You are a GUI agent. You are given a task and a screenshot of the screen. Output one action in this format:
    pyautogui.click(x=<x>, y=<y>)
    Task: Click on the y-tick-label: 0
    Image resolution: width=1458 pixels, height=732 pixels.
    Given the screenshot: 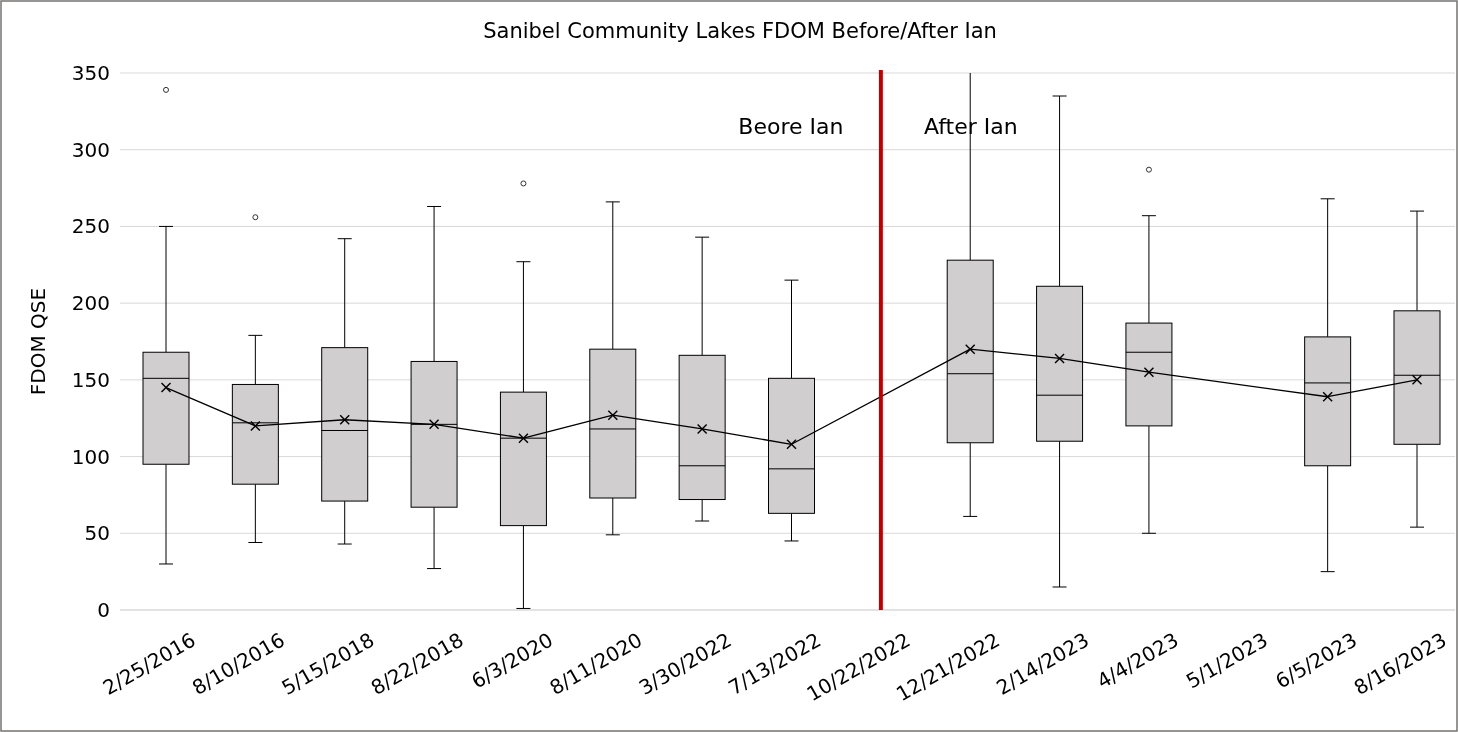 What is the action you would take?
    pyautogui.click(x=103, y=610)
    